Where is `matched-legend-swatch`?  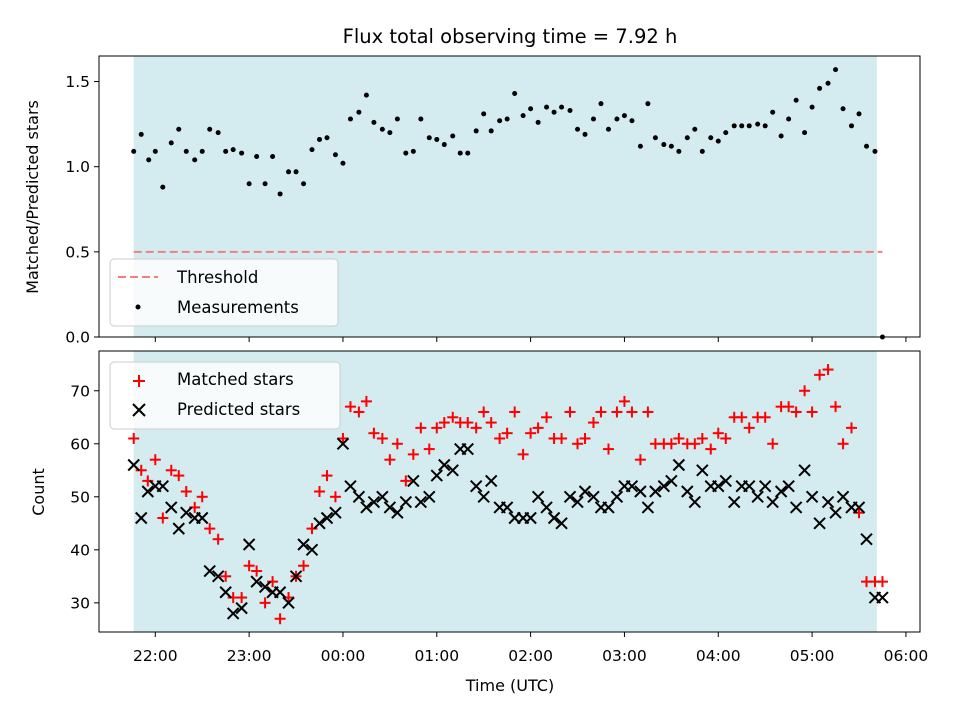
matched-legend-swatch is located at coordinates (139, 381).